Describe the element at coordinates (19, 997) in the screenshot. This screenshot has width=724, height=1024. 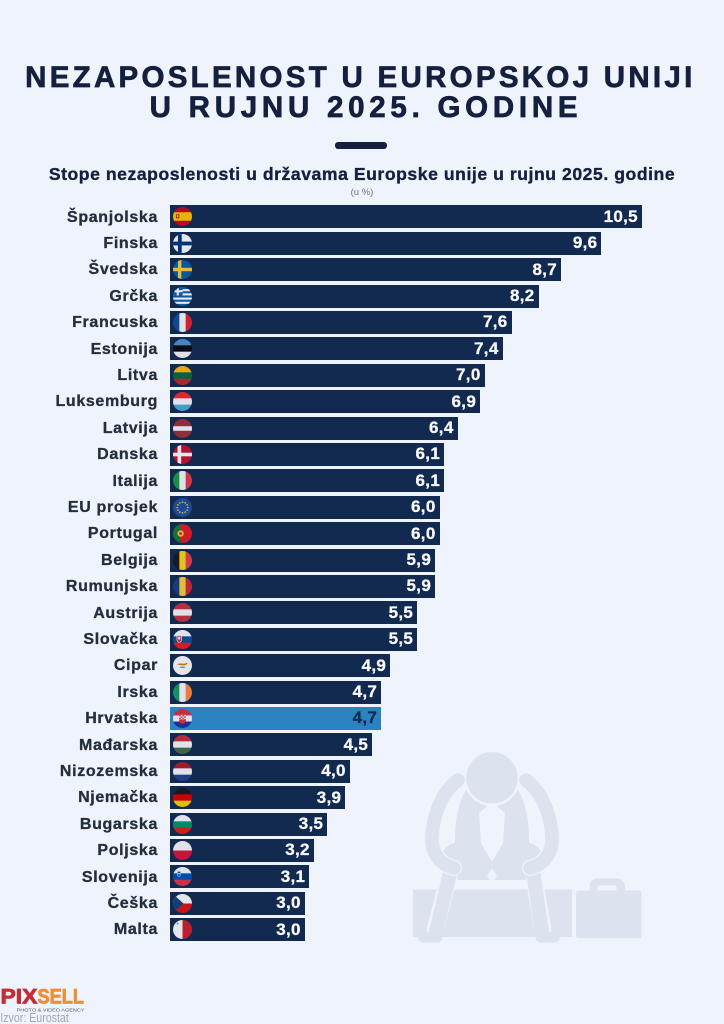
I see `svg-text: PIX` at that location.